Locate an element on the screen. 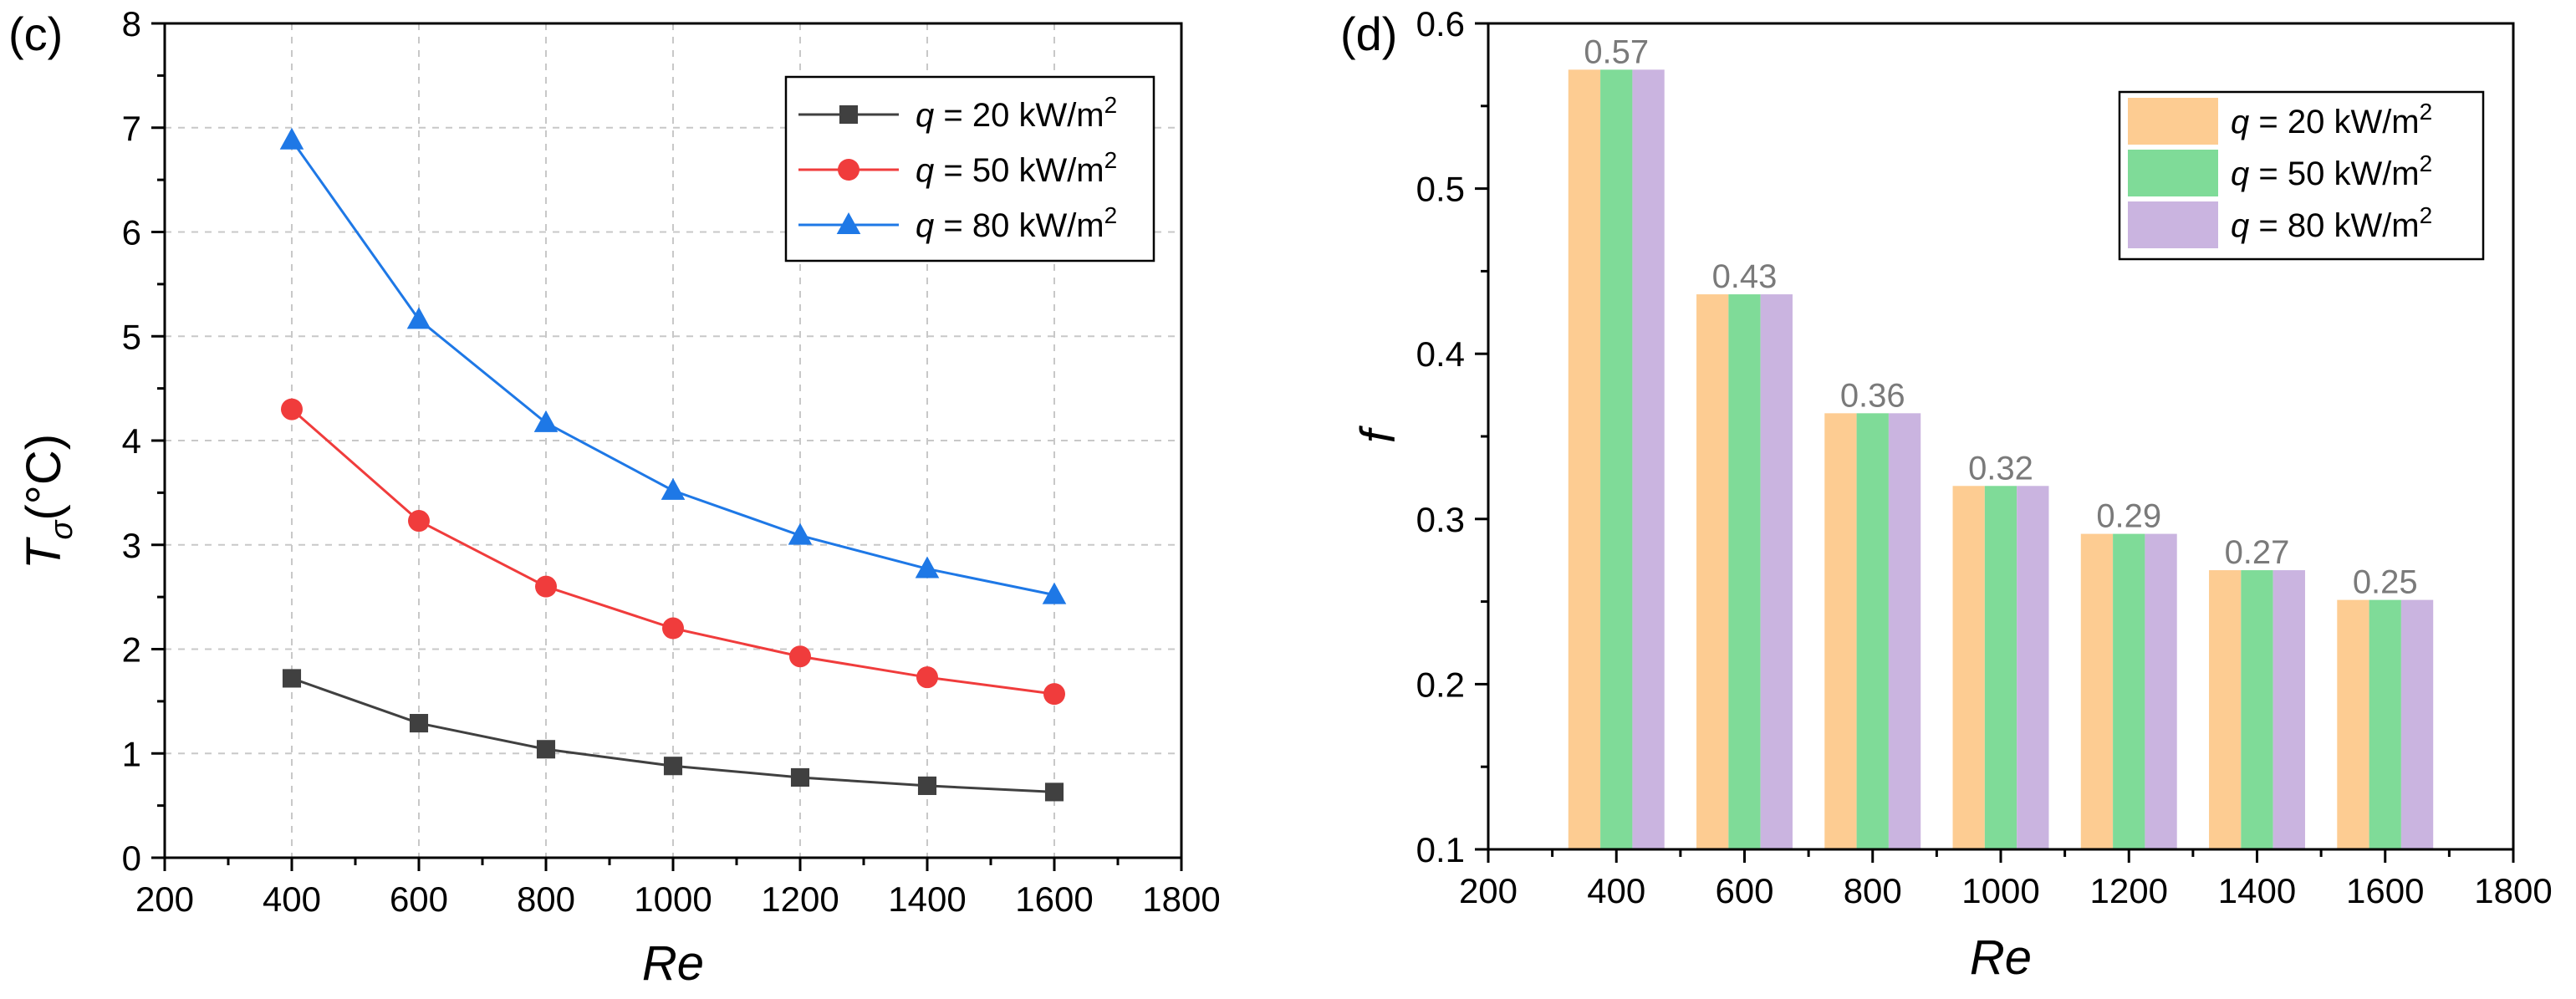 The height and width of the screenshot is (999, 2576). y-tick-label: 7 is located at coordinates (131, 128).